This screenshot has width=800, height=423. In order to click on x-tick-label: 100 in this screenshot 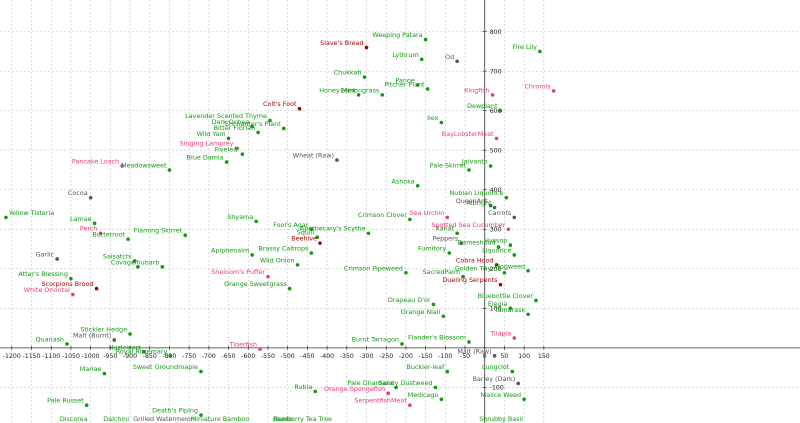, I will do `click(524, 356)`.